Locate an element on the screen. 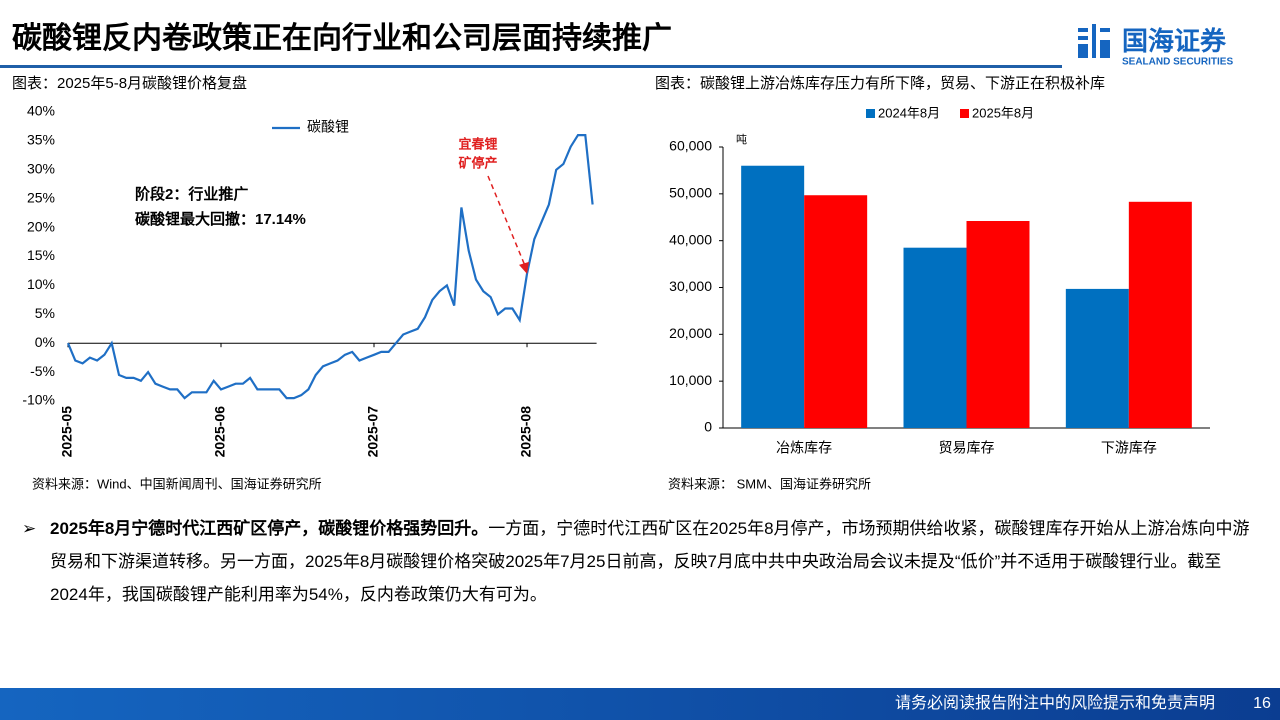 This screenshot has width=1280, height=720. footer-bar is located at coordinates (640, 704).